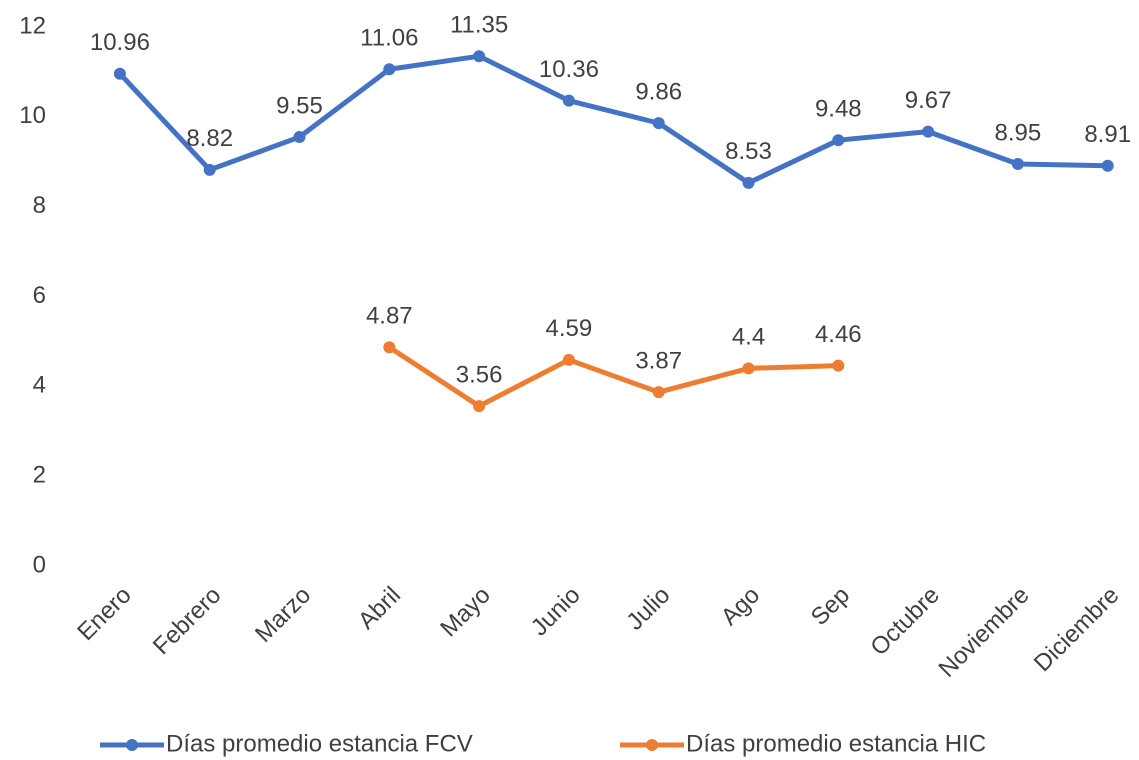 The width and height of the screenshot is (1139, 760). What do you see at coordinates (379, 608) in the screenshot?
I see `x-tick-label: Abril` at bounding box center [379, 608].